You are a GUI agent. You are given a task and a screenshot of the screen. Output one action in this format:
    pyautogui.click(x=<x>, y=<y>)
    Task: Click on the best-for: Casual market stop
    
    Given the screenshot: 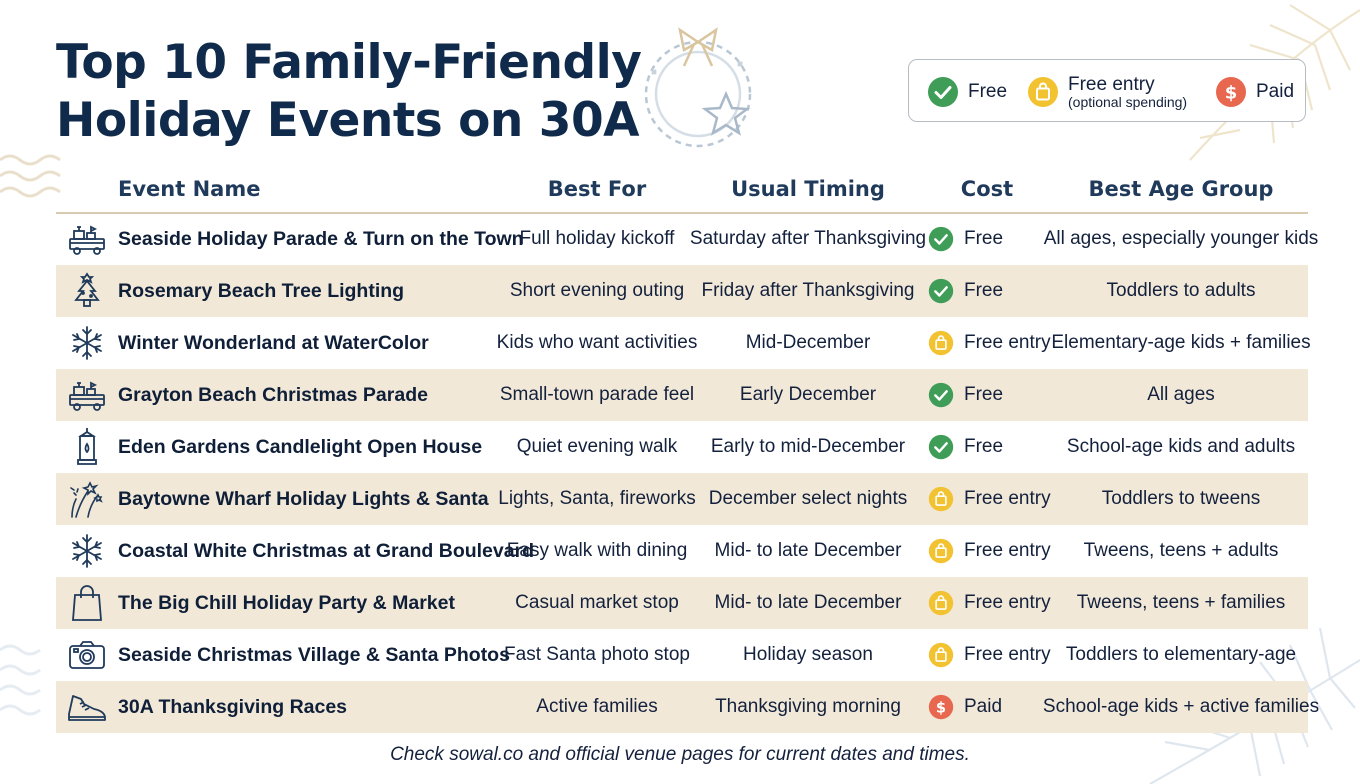 What is the action you would take?
    pyautogui.click(x=597, y=602)
    